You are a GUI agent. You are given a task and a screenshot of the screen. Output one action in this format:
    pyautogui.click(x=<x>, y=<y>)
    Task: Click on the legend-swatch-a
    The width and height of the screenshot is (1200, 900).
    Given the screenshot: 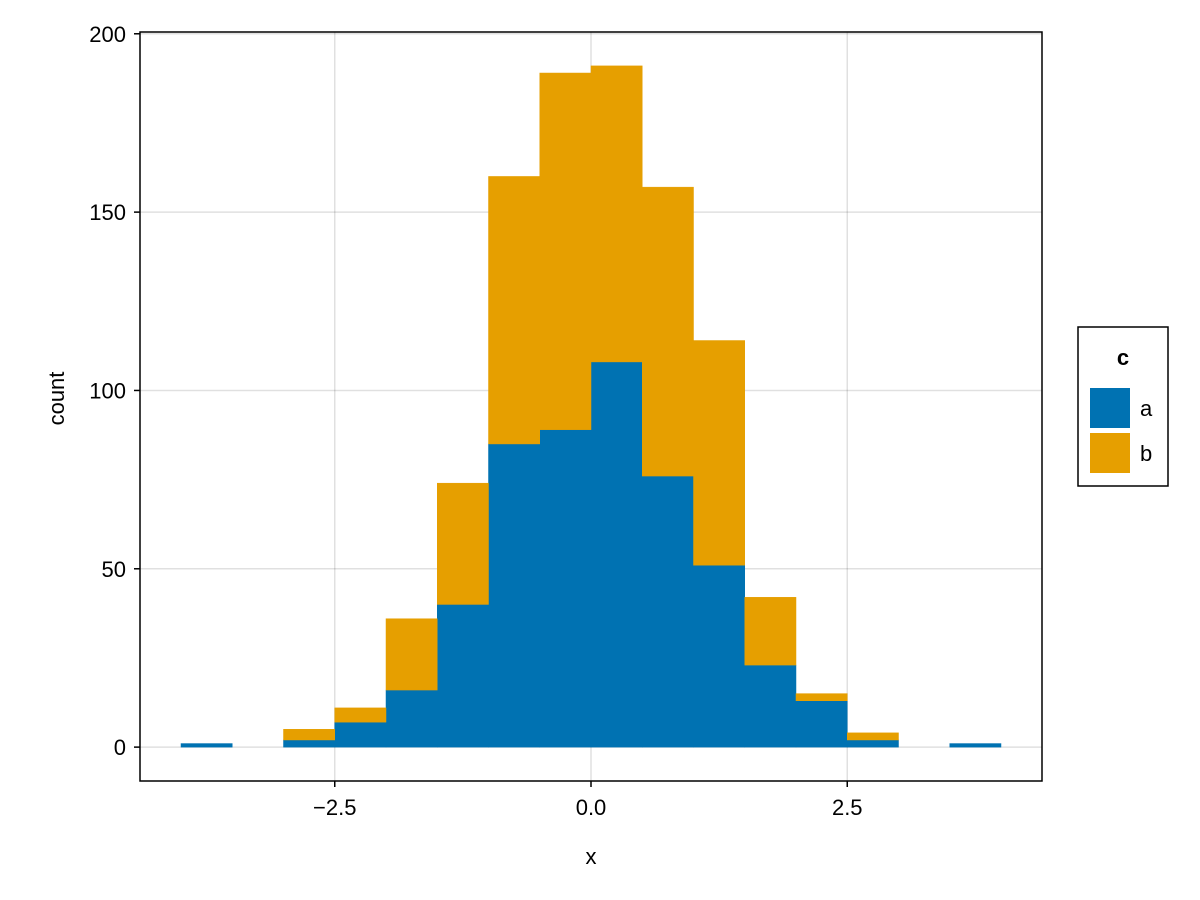 What is the action you would take?
    pyautogui.click(x=1110, y=408)
    